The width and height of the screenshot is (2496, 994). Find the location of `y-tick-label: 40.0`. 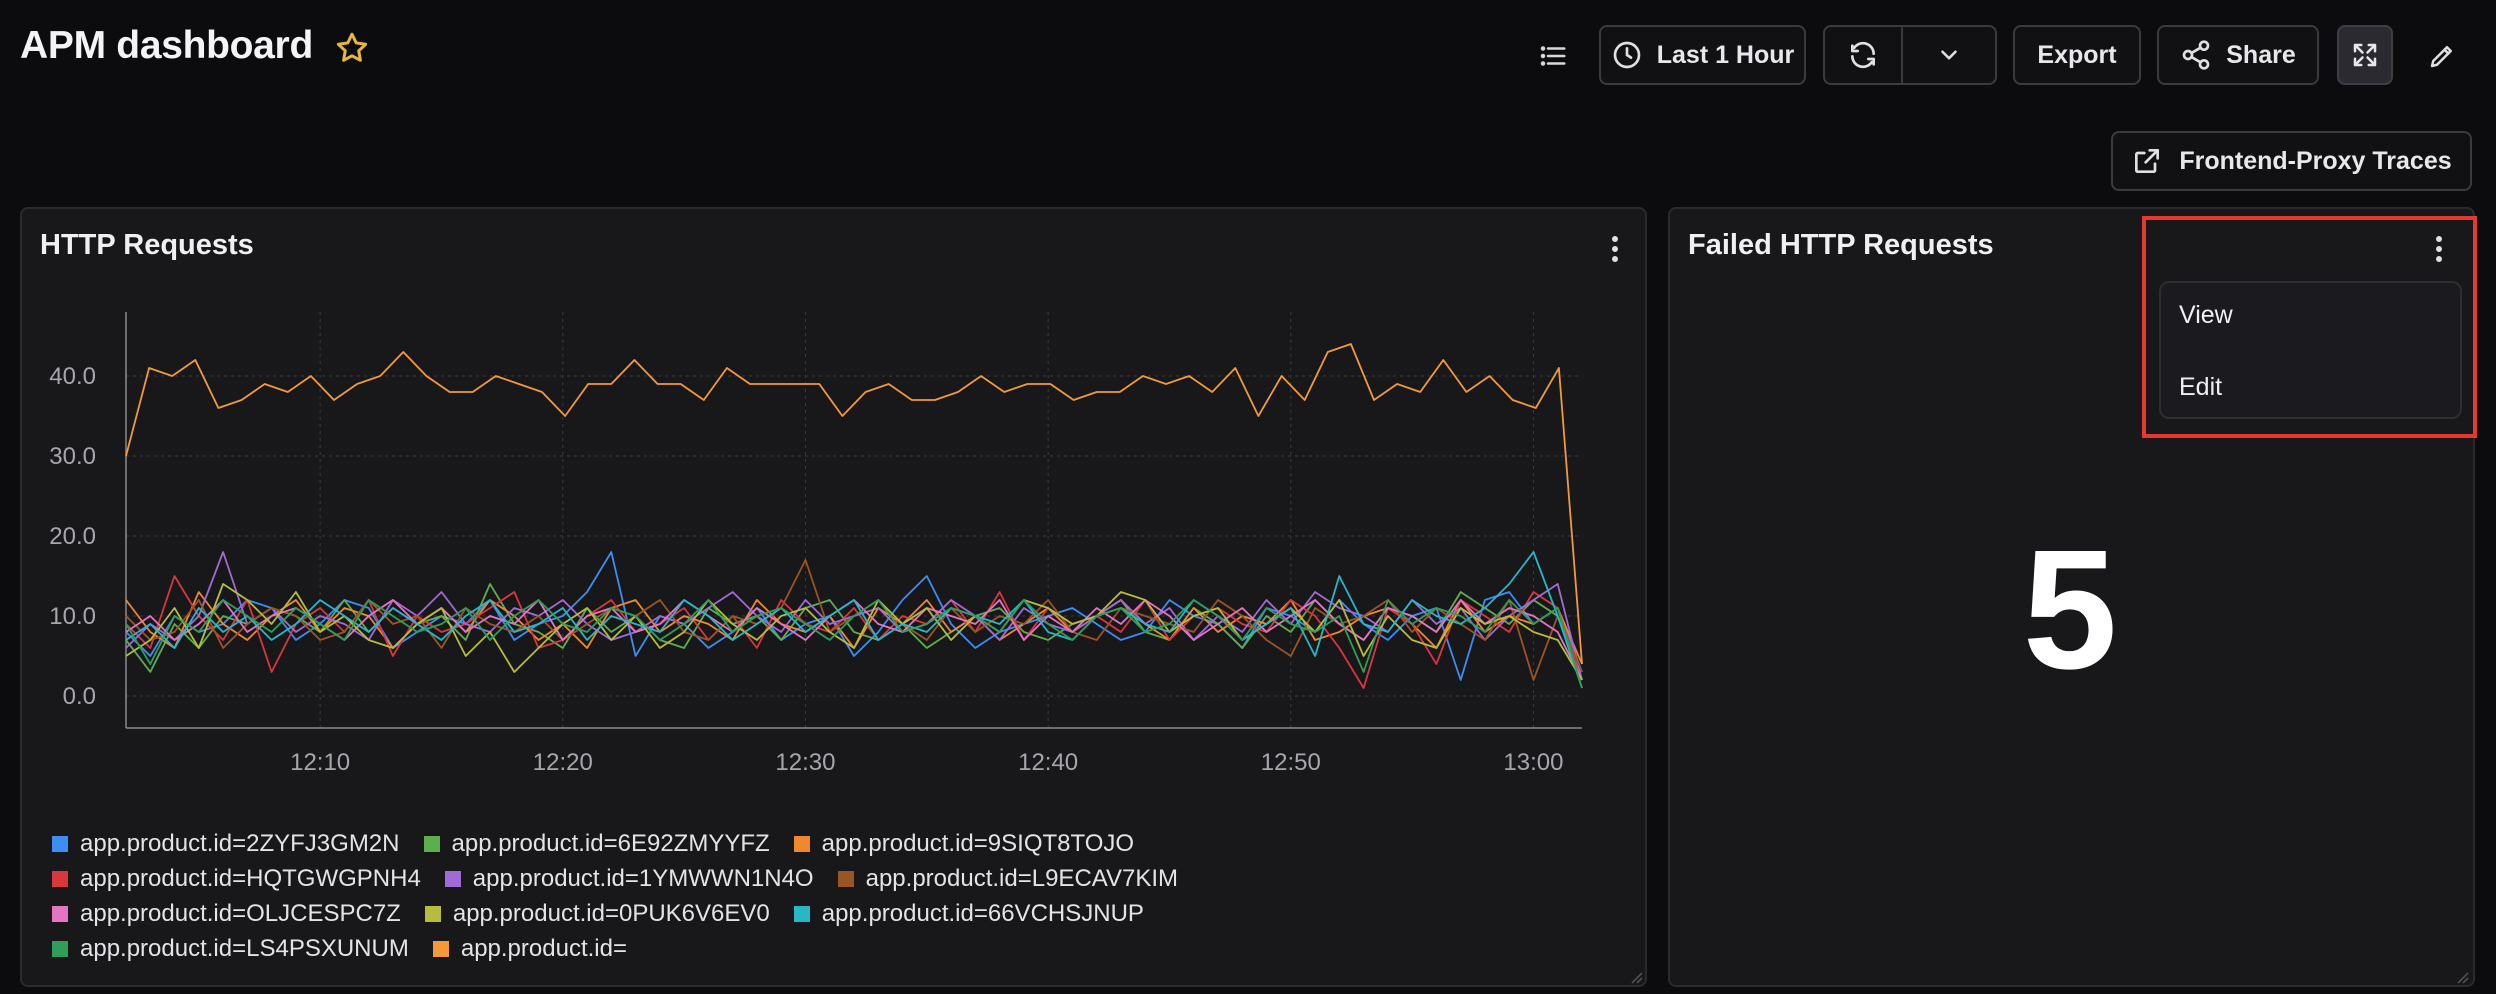

y-tick-label: 40.0 is located at coordinates (72, 376).